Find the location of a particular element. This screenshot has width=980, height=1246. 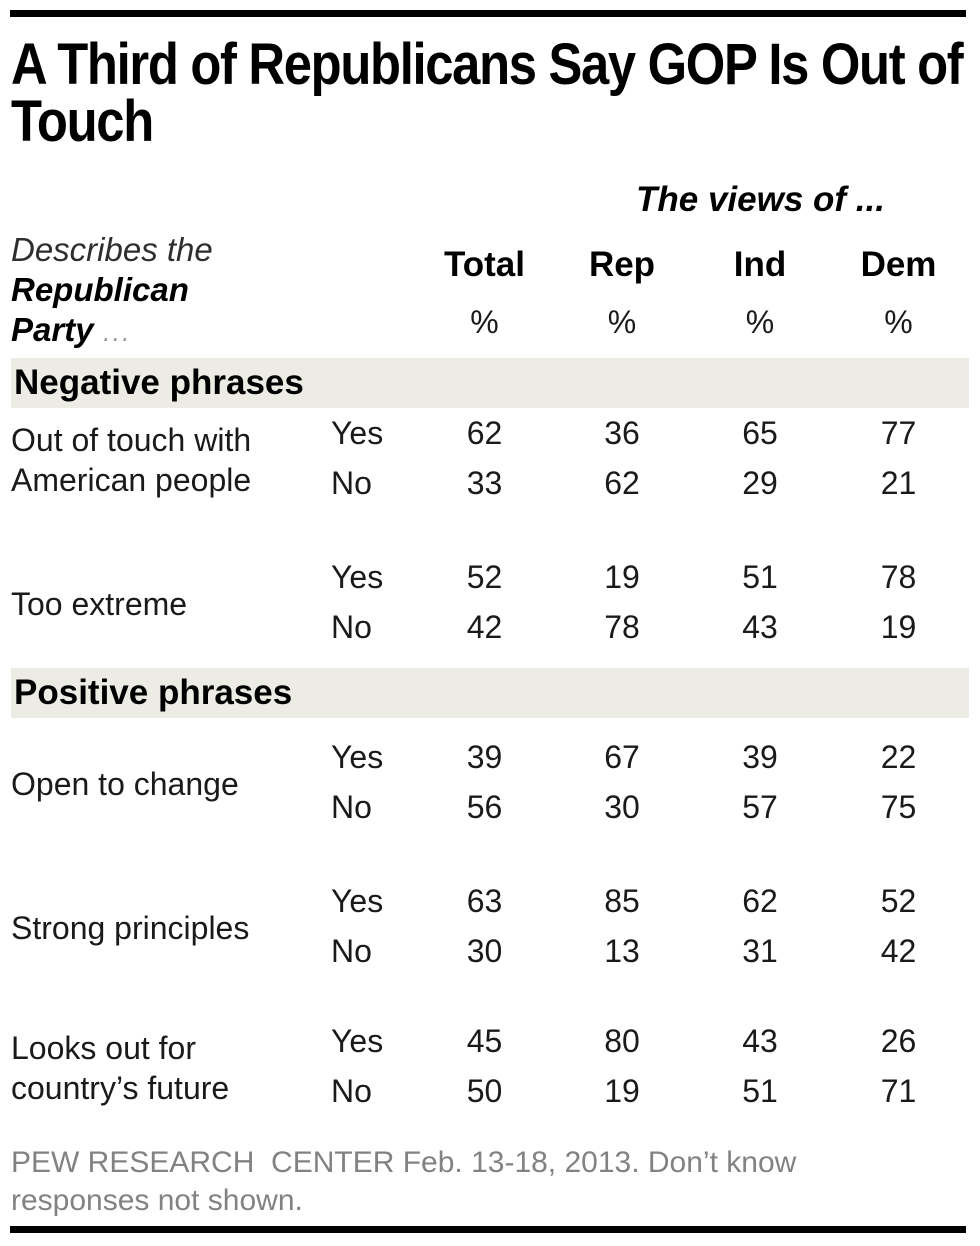

table-row: No 50 19 51 71 is located at coordinates (490, 1091).